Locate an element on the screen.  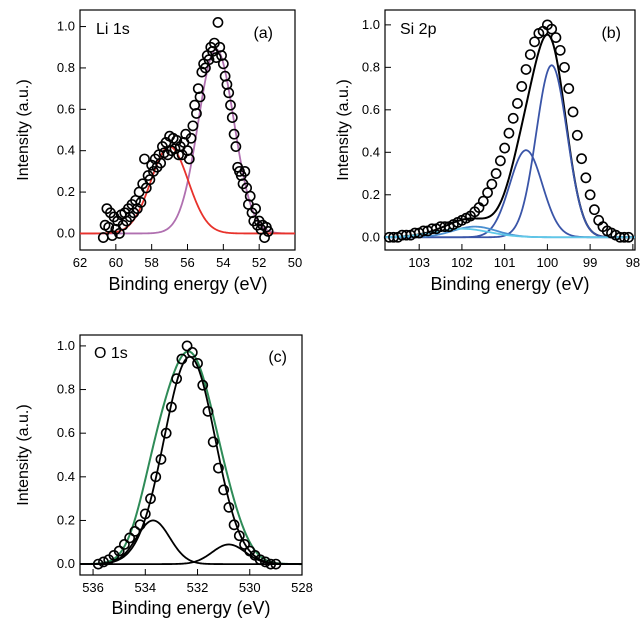
x-tick-label: 532 is located at coordinates (198, 587).